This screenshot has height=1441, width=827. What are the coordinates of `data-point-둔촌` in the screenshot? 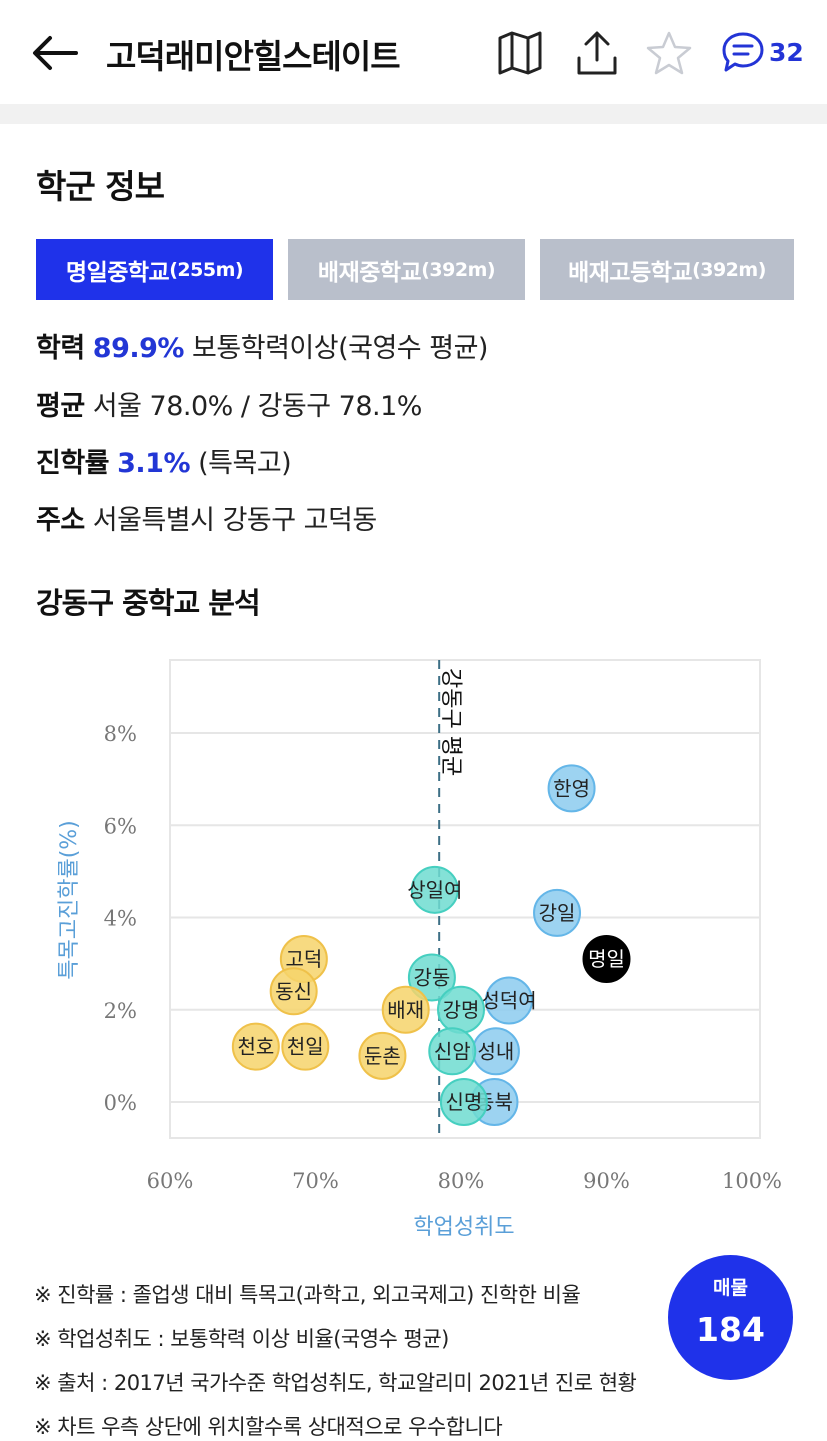 It's located at (382, 1055).